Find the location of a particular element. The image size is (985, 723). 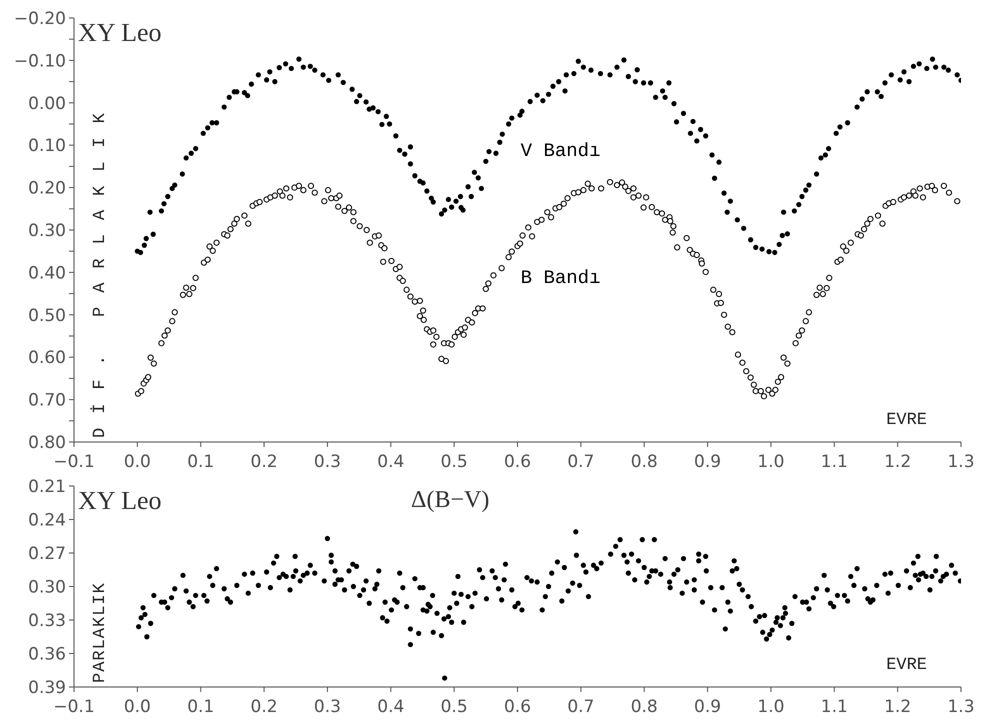

y-tick-label: 0.39 is located at coordinates (47, 688).